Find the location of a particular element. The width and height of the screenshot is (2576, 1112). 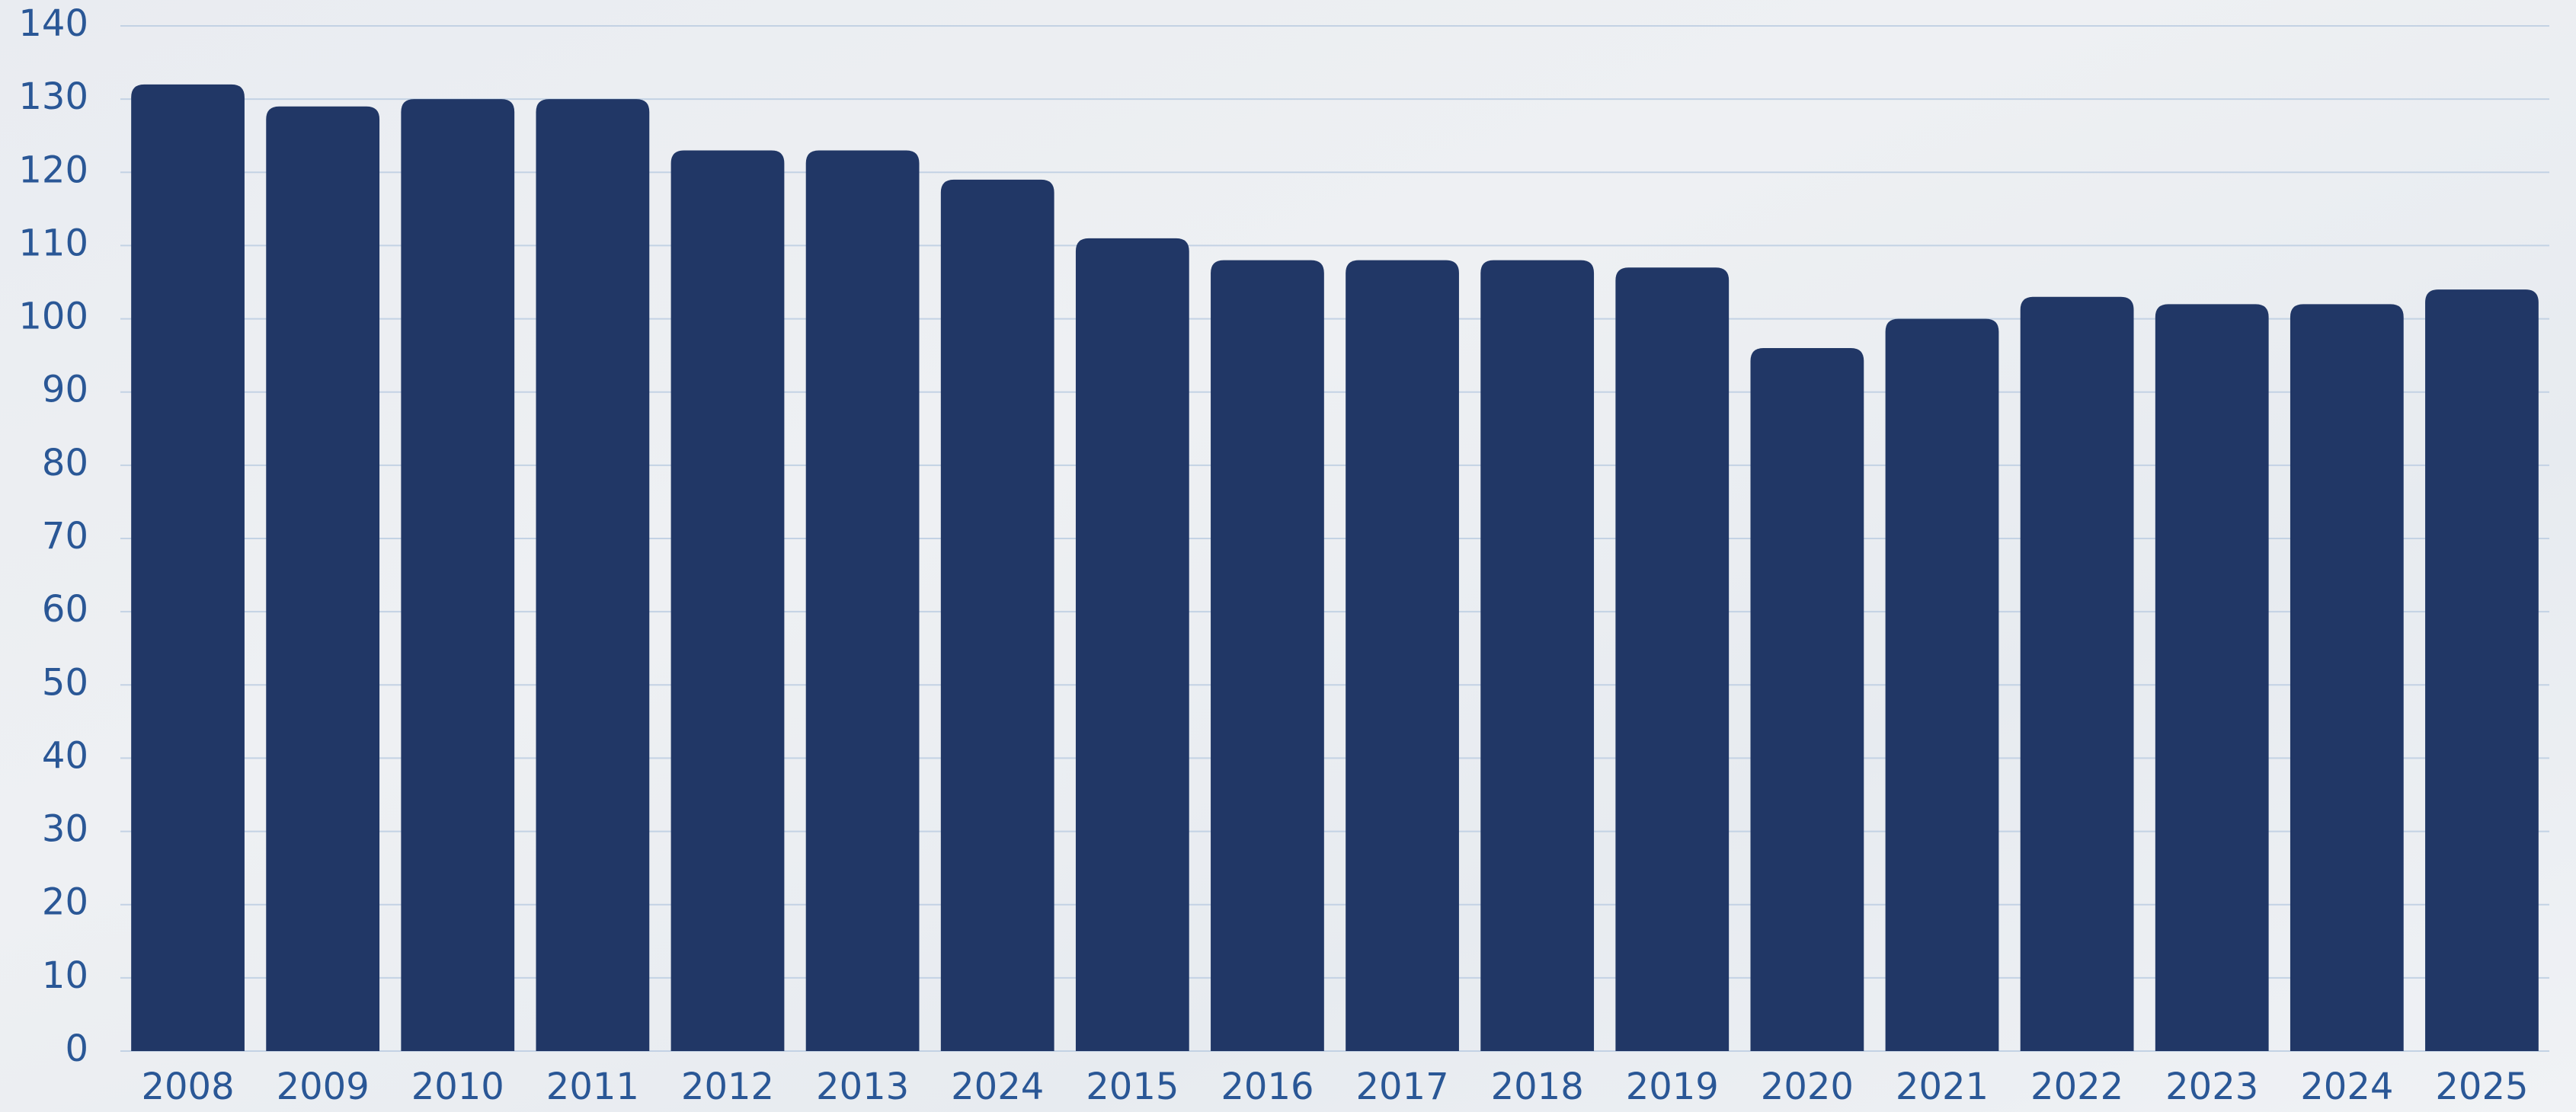

y-tick-label: 120 is located at coordinates (53, 170).